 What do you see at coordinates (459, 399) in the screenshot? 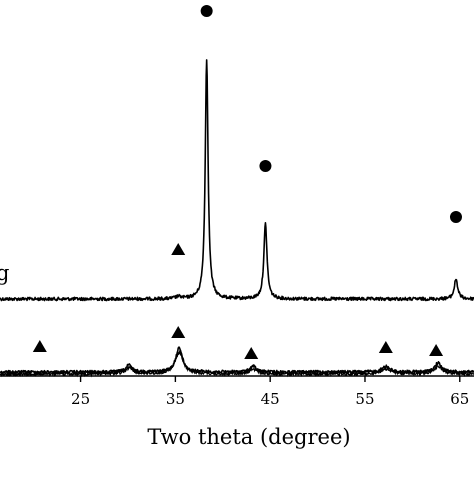
I see `x-tick-label: 65` at bounding box center [459, 399].